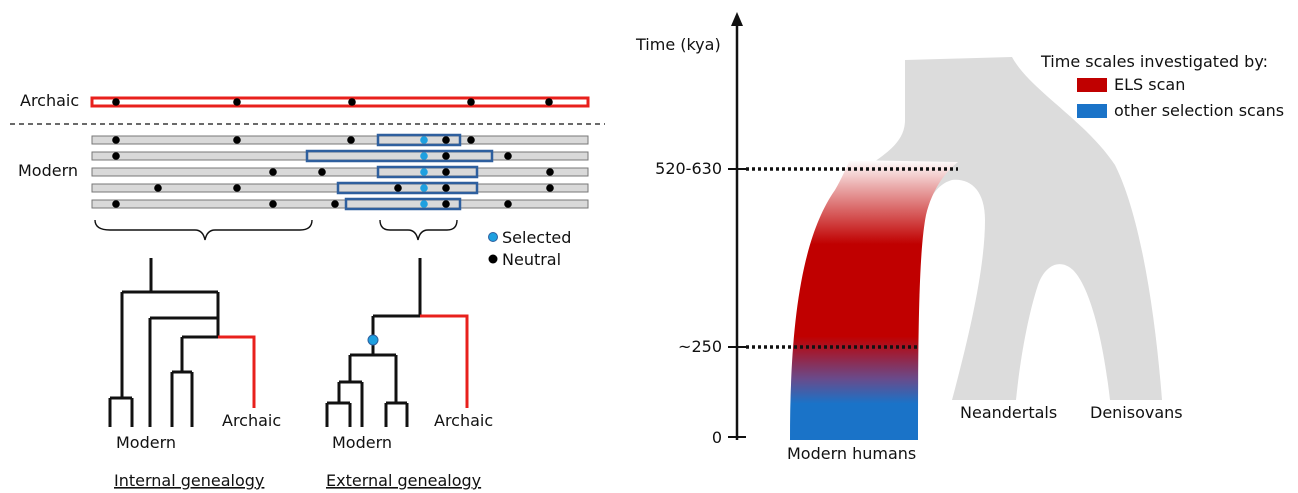 This screenshot has width=1298, height=493. I want to click on neandertals-label: Neandertals, so click(1008, 412).